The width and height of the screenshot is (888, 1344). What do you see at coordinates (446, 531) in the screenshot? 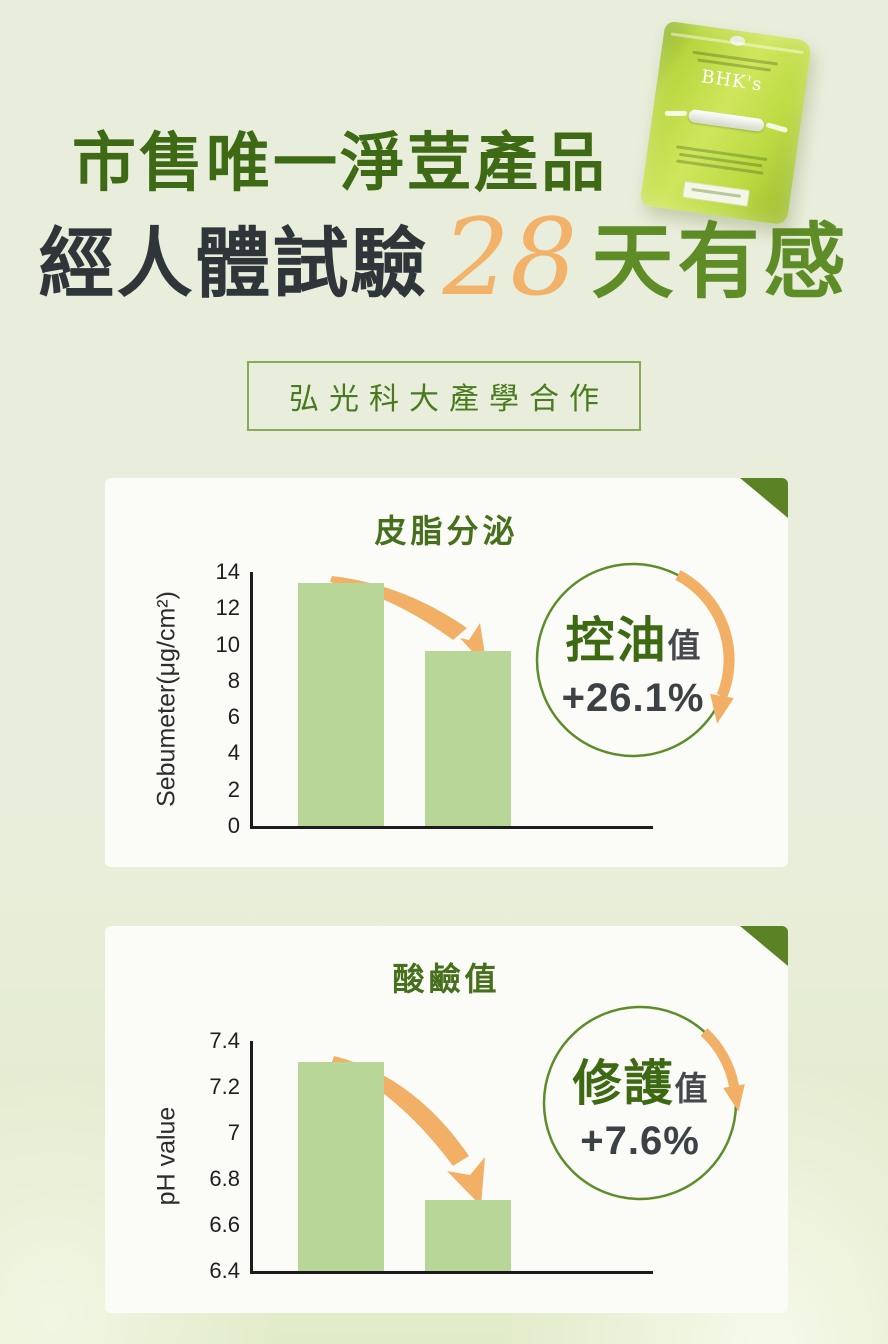
I see `chart-title: 皮脂分泌` at bounding box center [446, 531].